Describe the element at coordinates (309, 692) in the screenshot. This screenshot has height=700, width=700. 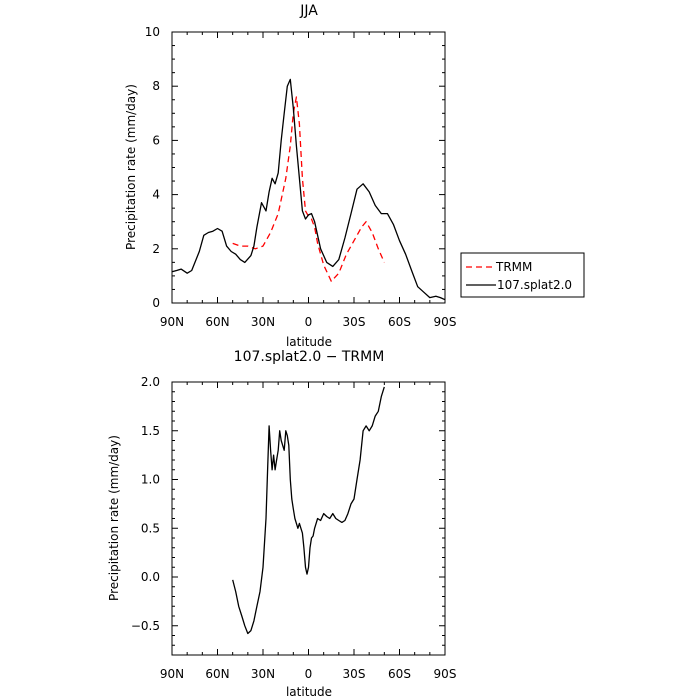
I see `chart-bottom-x-axis-label: latitude` at that location.